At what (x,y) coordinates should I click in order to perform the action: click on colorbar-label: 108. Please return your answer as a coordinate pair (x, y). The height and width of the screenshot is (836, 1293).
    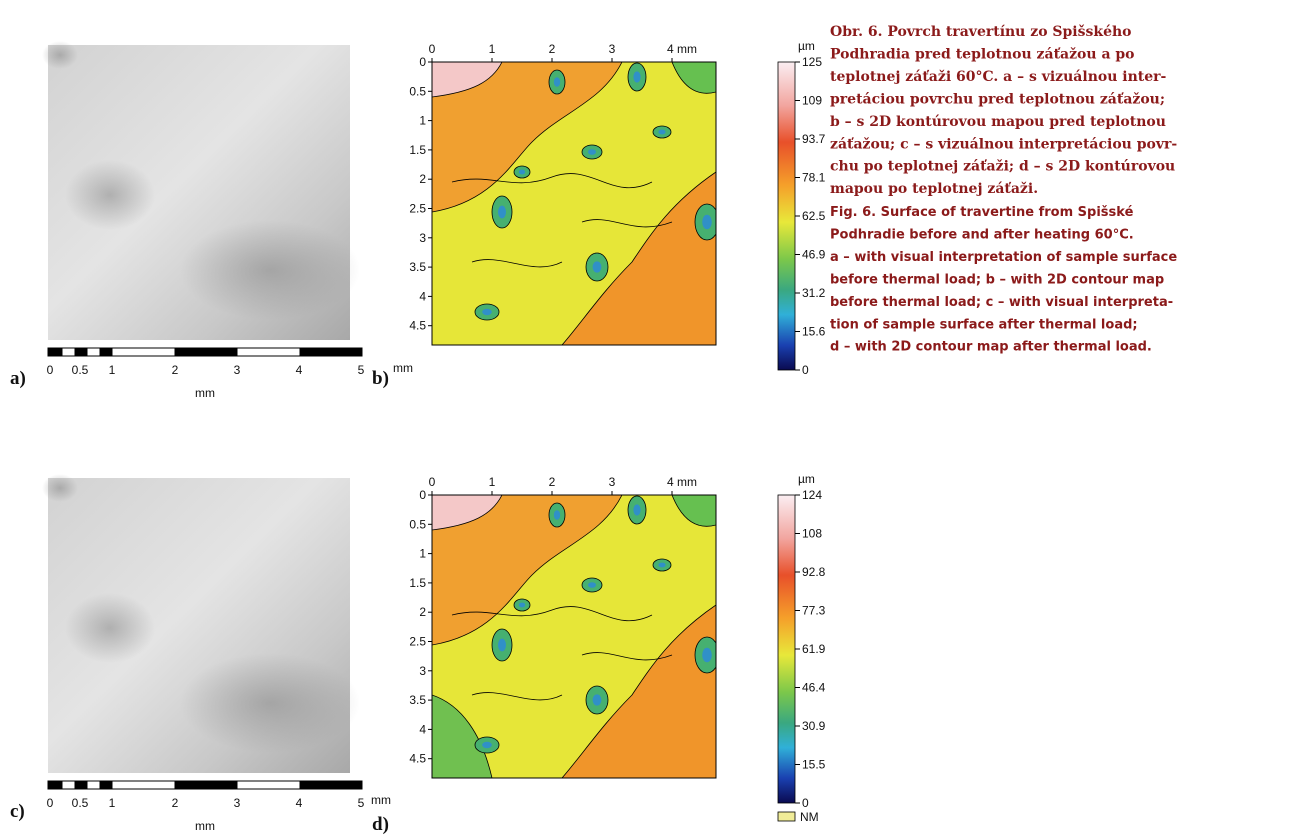
    Looking at the image, I should click on (812, 534).